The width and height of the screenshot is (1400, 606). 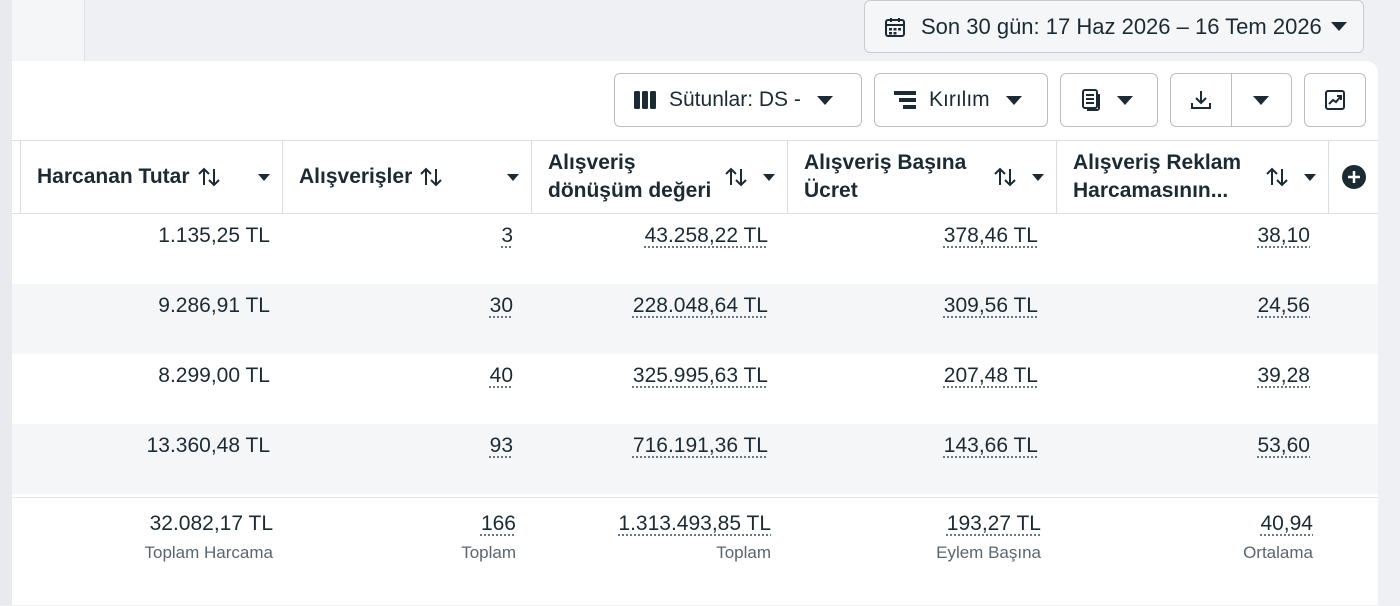 I want to click on cell-purchases: 40, so click(x=501, y=375).